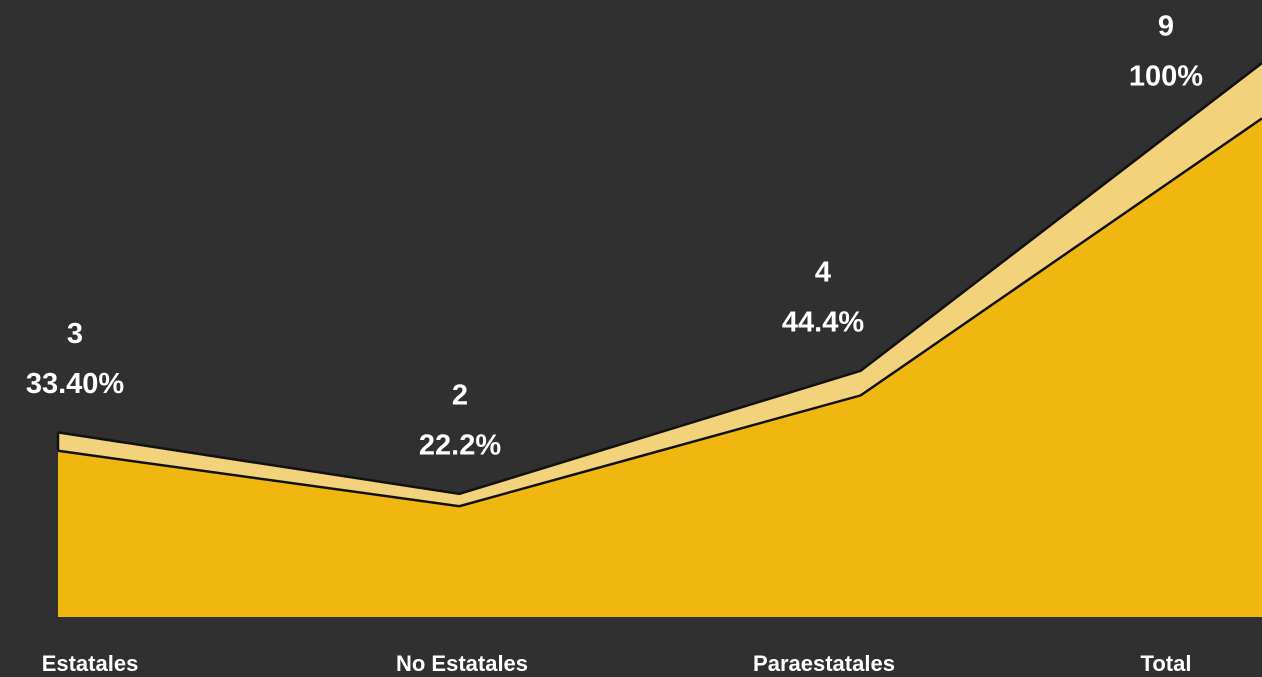 The width and height of the screenshot is (1262, 677). What do you see at coordinates (823, 272) in the screenshot?
I see `data-label: 4` at bounding box center [823, 272].